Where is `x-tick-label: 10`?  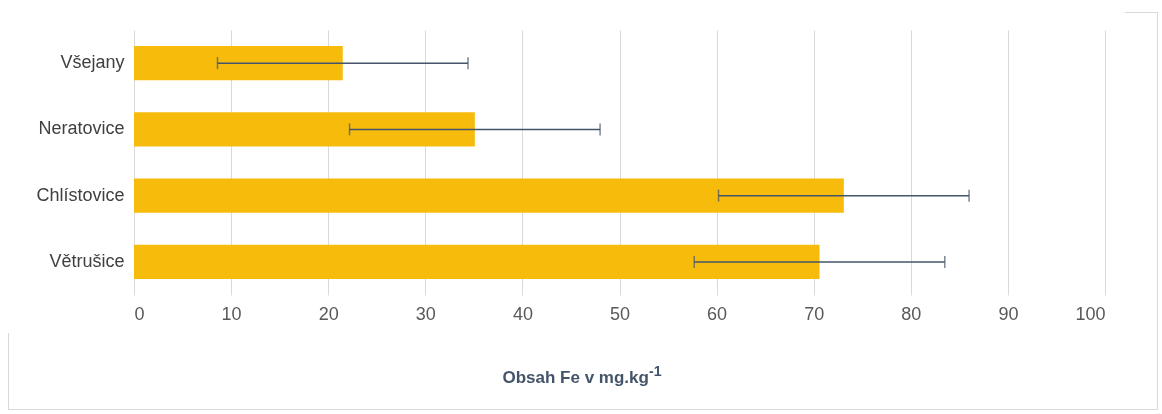
x-tick-label: 10 is located at coordinates (231, 313).